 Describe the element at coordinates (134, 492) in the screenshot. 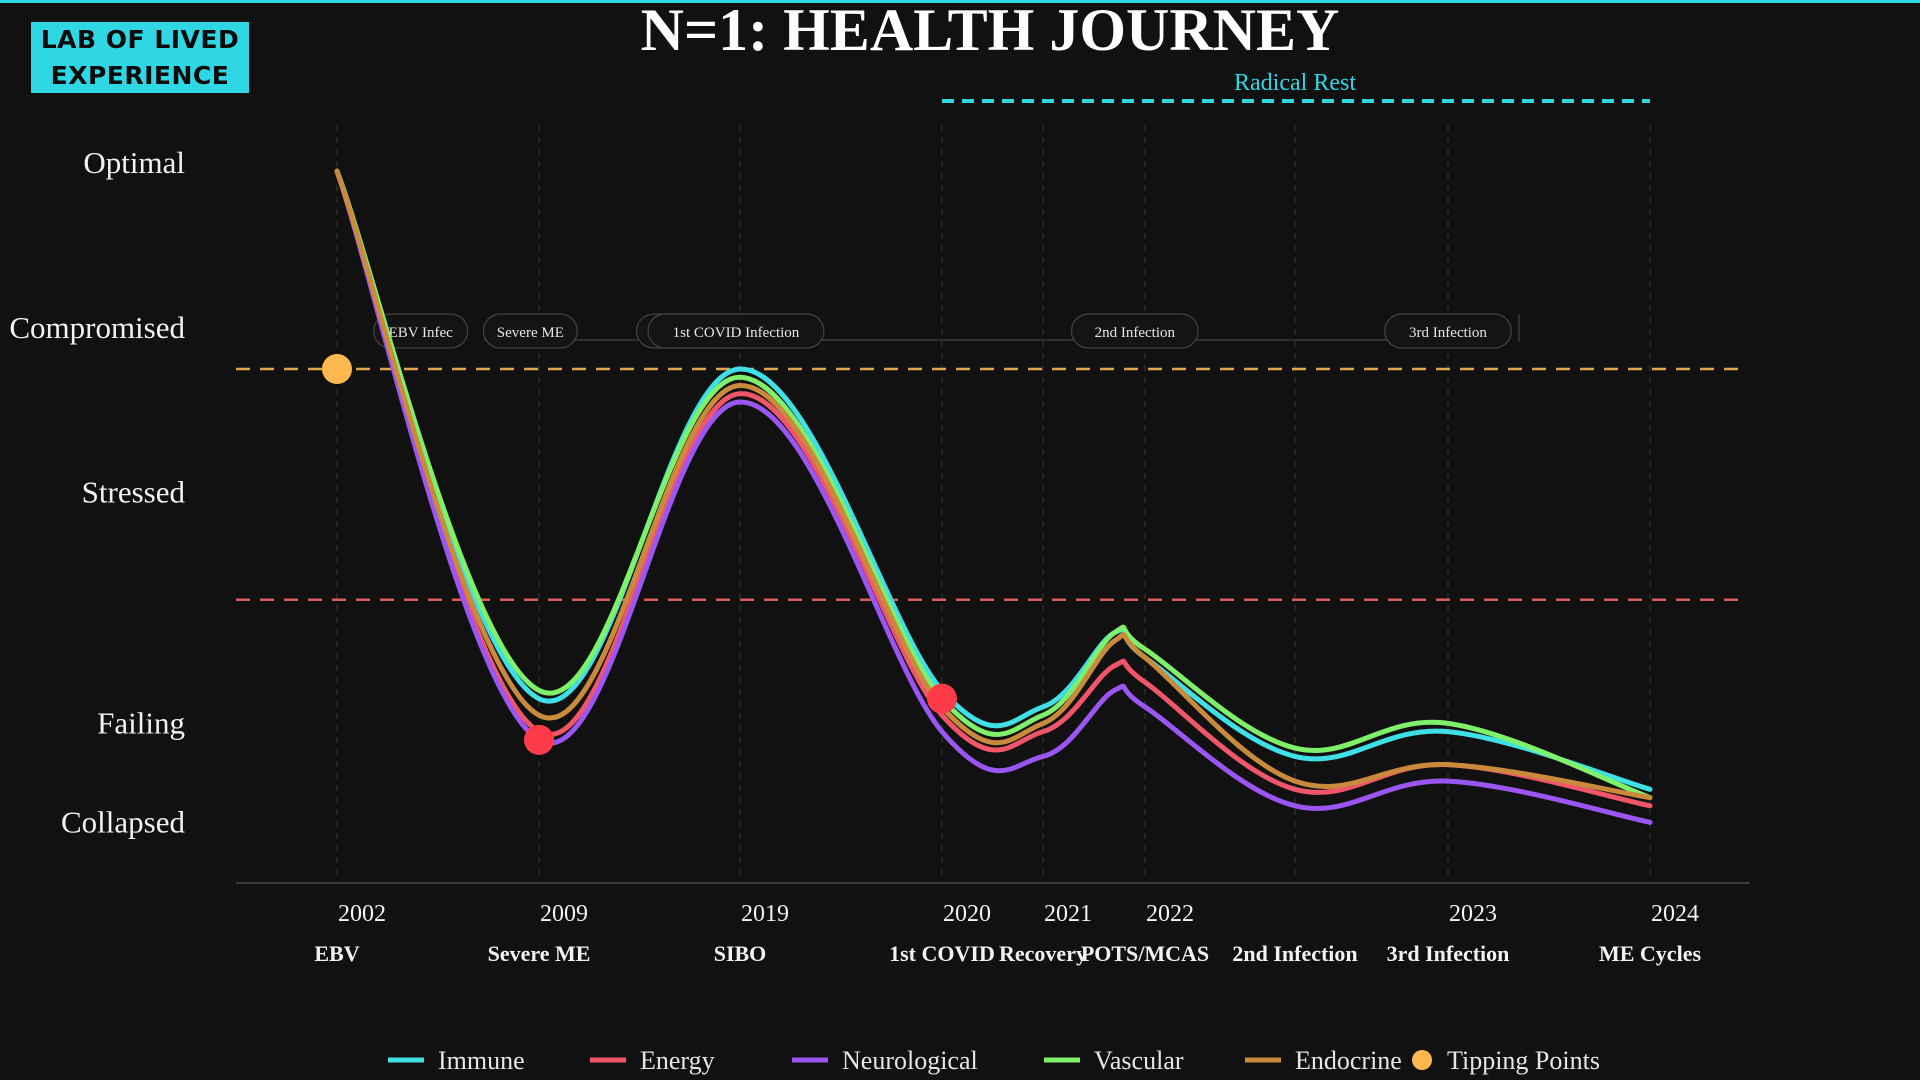

I see `y-level-label: Stressed` at that location.